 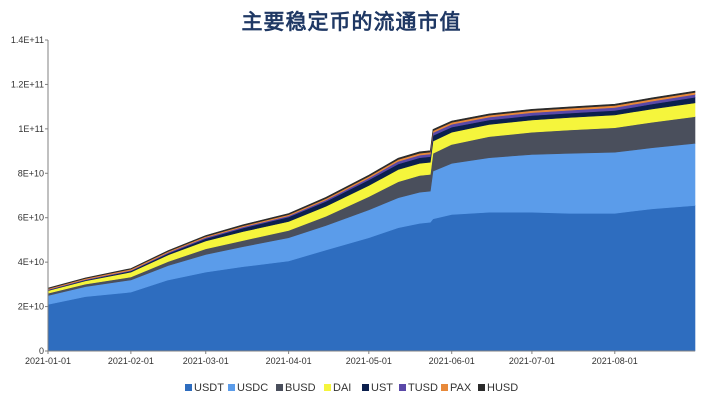 I want to click on x-tick-label: 2021-02-01, so click(x=131, y=361).